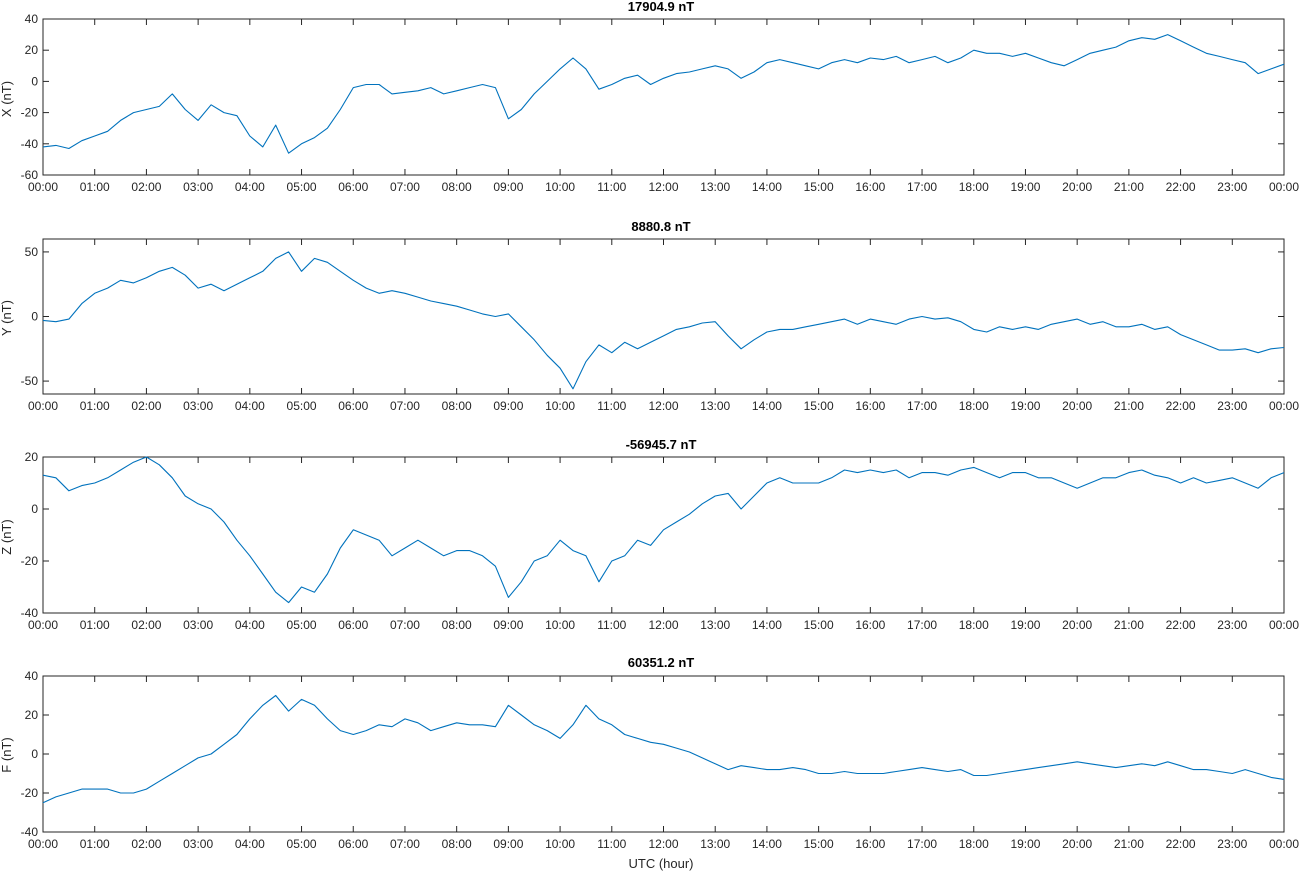 Image resolution: width=1307 pixels, height=872 pixels. Describe the element at coordinates (30, 144) in the screenshot. I see `y-tick-label: -40` at that location.